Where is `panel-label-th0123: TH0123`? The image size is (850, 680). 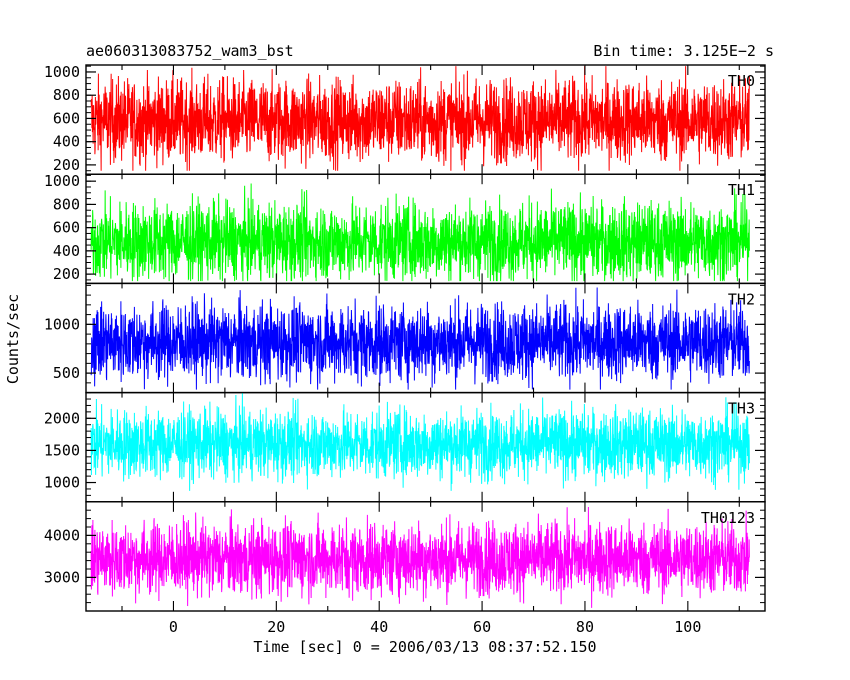 panel-label-th0123: TH0123 is located at coordinates (728, 518).